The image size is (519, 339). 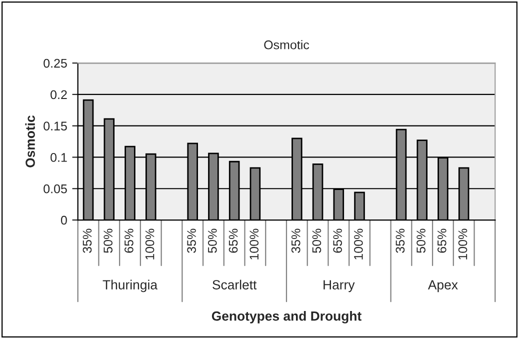 What do you see at coordinates (30, 142) in the screenshot?
I see `y-axis-title: Osmotic` at bounding box center [30, 142].